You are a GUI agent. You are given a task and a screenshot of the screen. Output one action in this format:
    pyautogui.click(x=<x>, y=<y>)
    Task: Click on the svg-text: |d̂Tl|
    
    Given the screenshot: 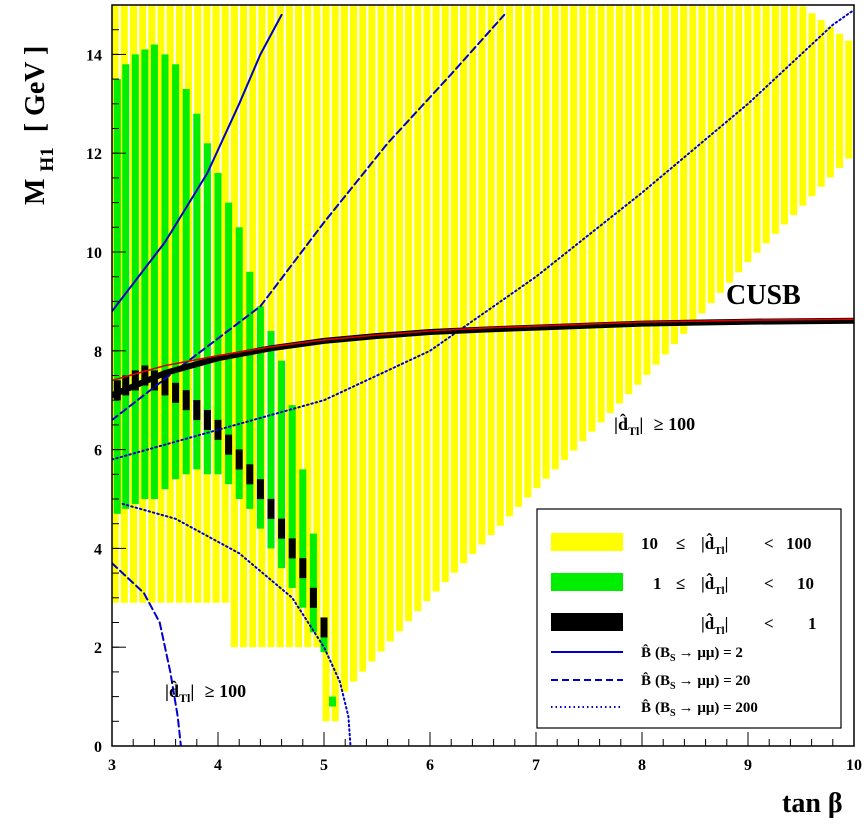 What is the action you would take?
    pyautogui.click(x=714, y=545)
    